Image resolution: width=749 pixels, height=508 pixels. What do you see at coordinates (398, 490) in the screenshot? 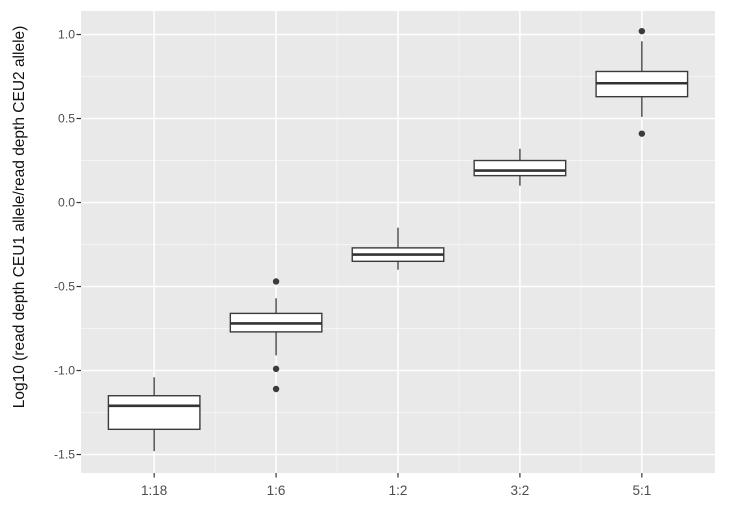
I see `x-tick-label: 1:2` at bounding box center [398, 490].